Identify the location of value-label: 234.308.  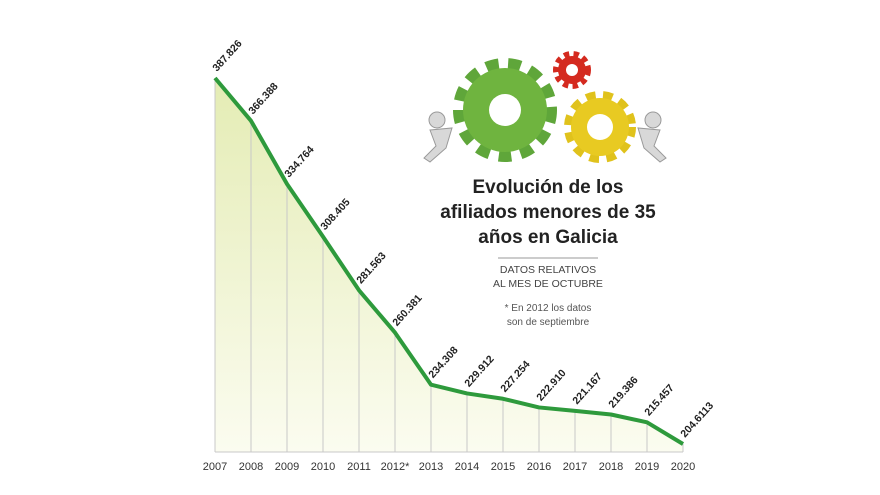
(443, 362).